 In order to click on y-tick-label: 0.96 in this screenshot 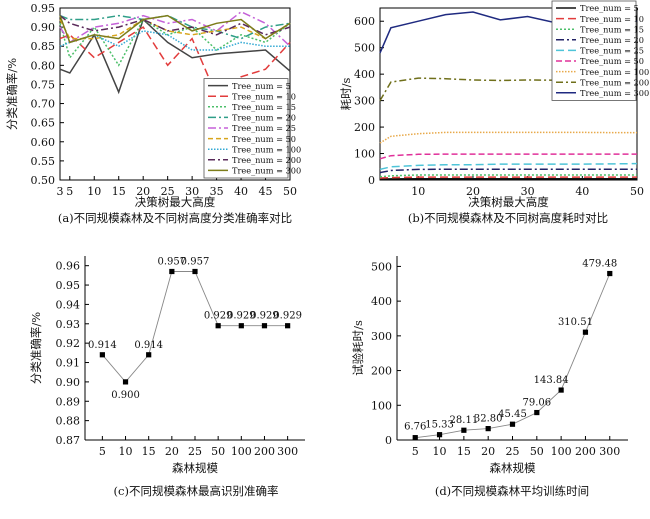, I will do `click(68, 266)`.